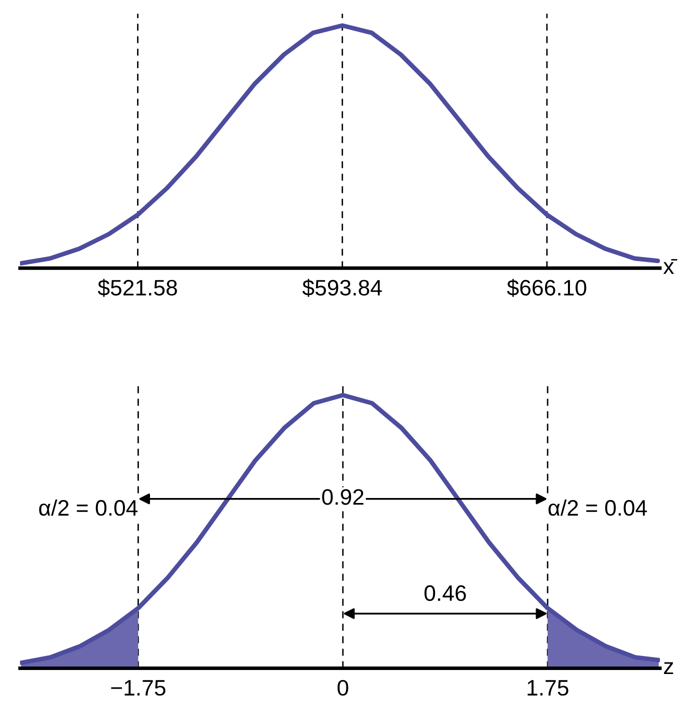  Describe the element at coordinates (669, 668) in the screenshot. I see `x-axis-title: z` at that location.